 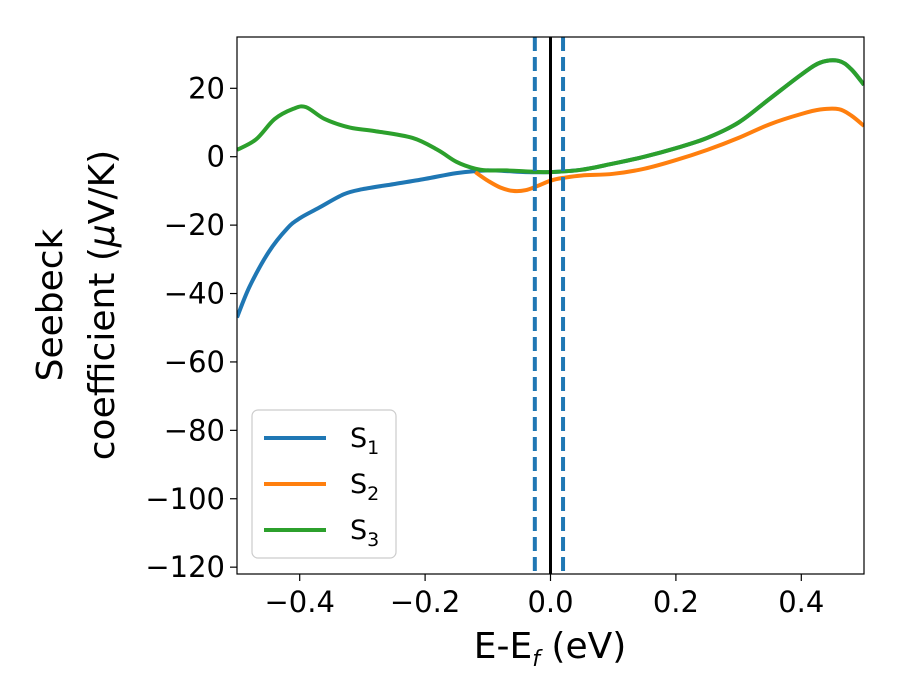 What do you see at coordinates (425, 602) in the screenshot?
I see `x-tick-label: −0.2` at bounding box center [425, 602].